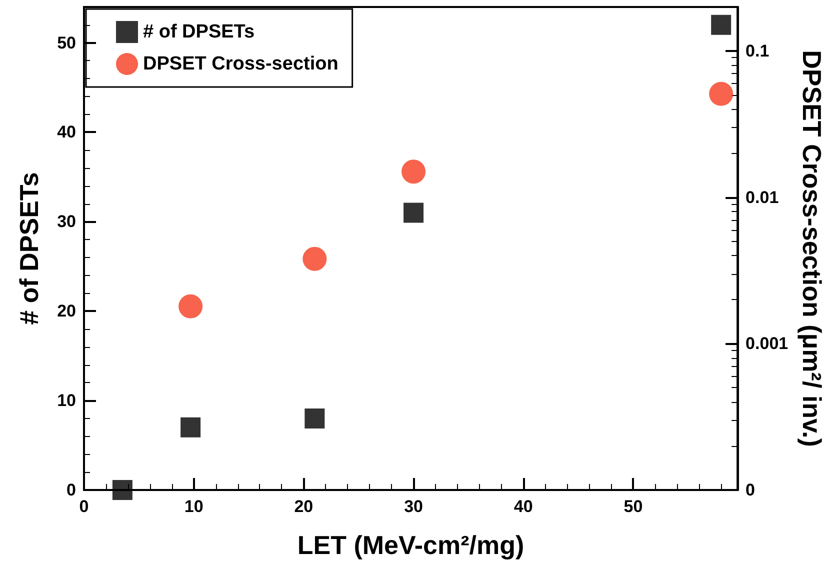 The width and height of the screenshot is (833, 569). What do you see at coordinates (66, 132) in the screenshot?
I see `y-tick-label: 40` at bounding box center [66, 132].